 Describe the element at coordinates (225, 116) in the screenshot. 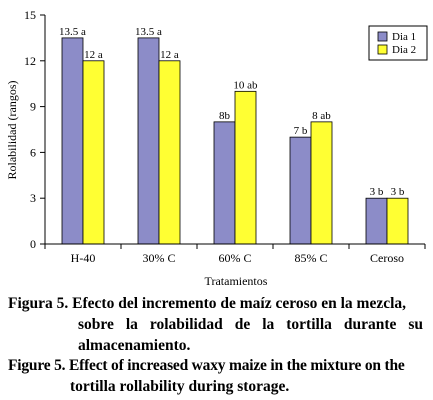

I see `bar-value-label: 8b` at that location.